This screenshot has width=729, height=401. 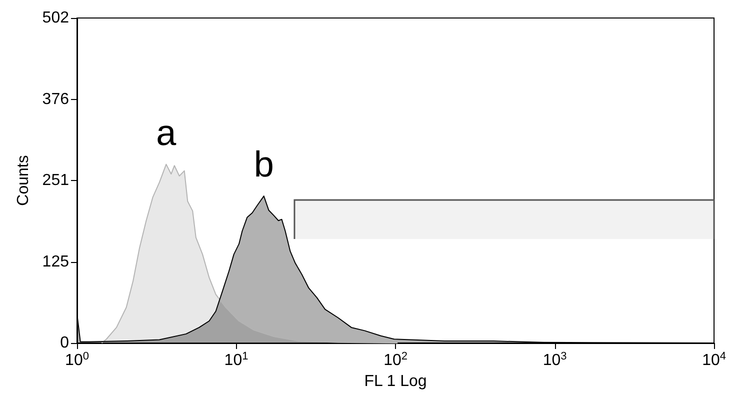 What do you see at coordinates (56, 262) in the screenshot?
I see `y-tick-label: 125` at bounding box center [56, 262].